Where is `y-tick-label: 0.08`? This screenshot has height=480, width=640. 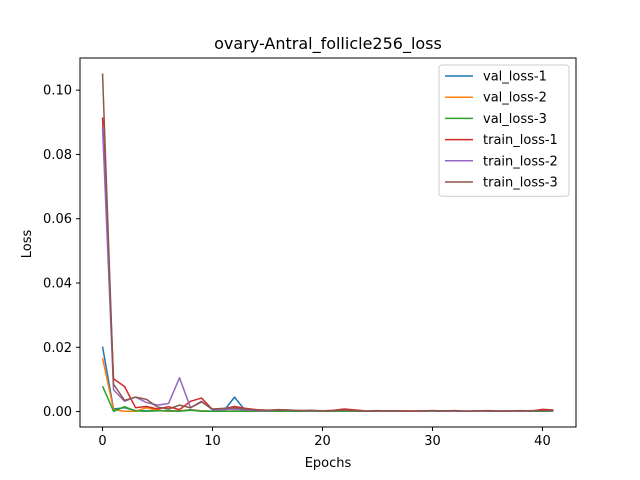 y-tick-label: 0.08 is located at coordinates (57, 155).